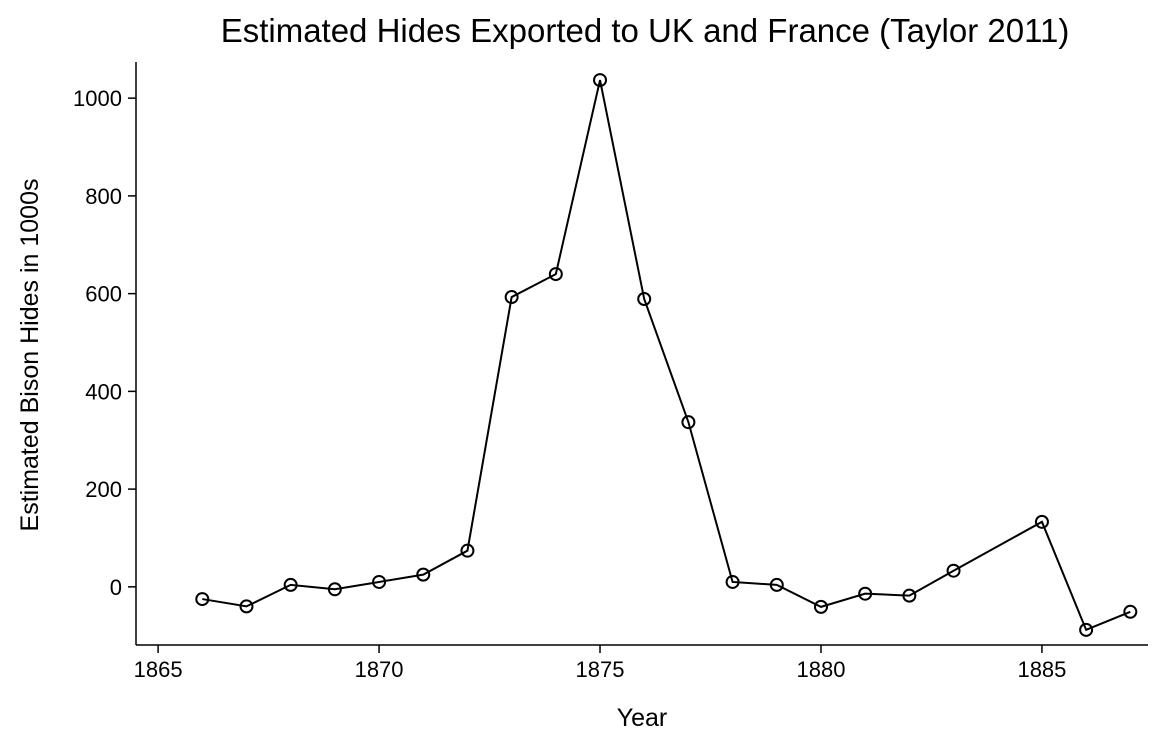 This screenshot has width=1158, height=733. Describe the element at coordinates (821, 669) in the screenshot. I see `x-tick-label: 1880` at that location.